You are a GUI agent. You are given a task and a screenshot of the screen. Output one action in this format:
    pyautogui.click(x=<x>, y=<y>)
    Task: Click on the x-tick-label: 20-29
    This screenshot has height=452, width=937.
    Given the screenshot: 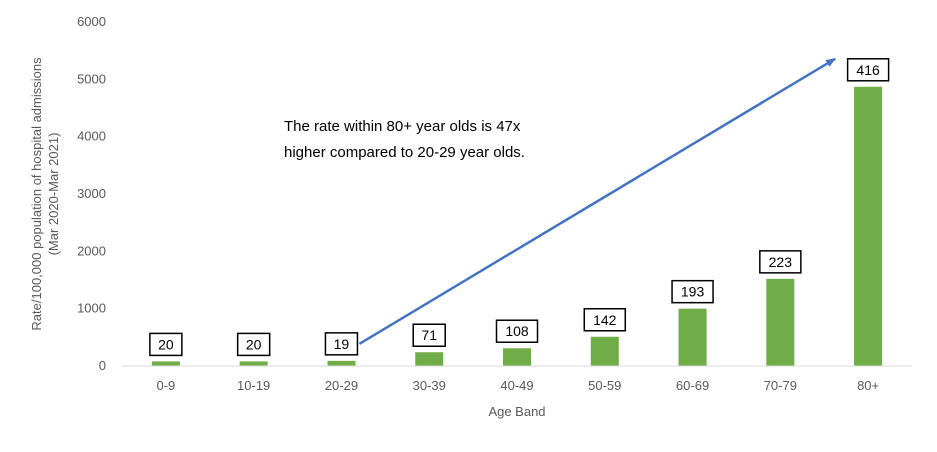 What is the action you would take?
    pyautogui.click(x=341, y=385)
    